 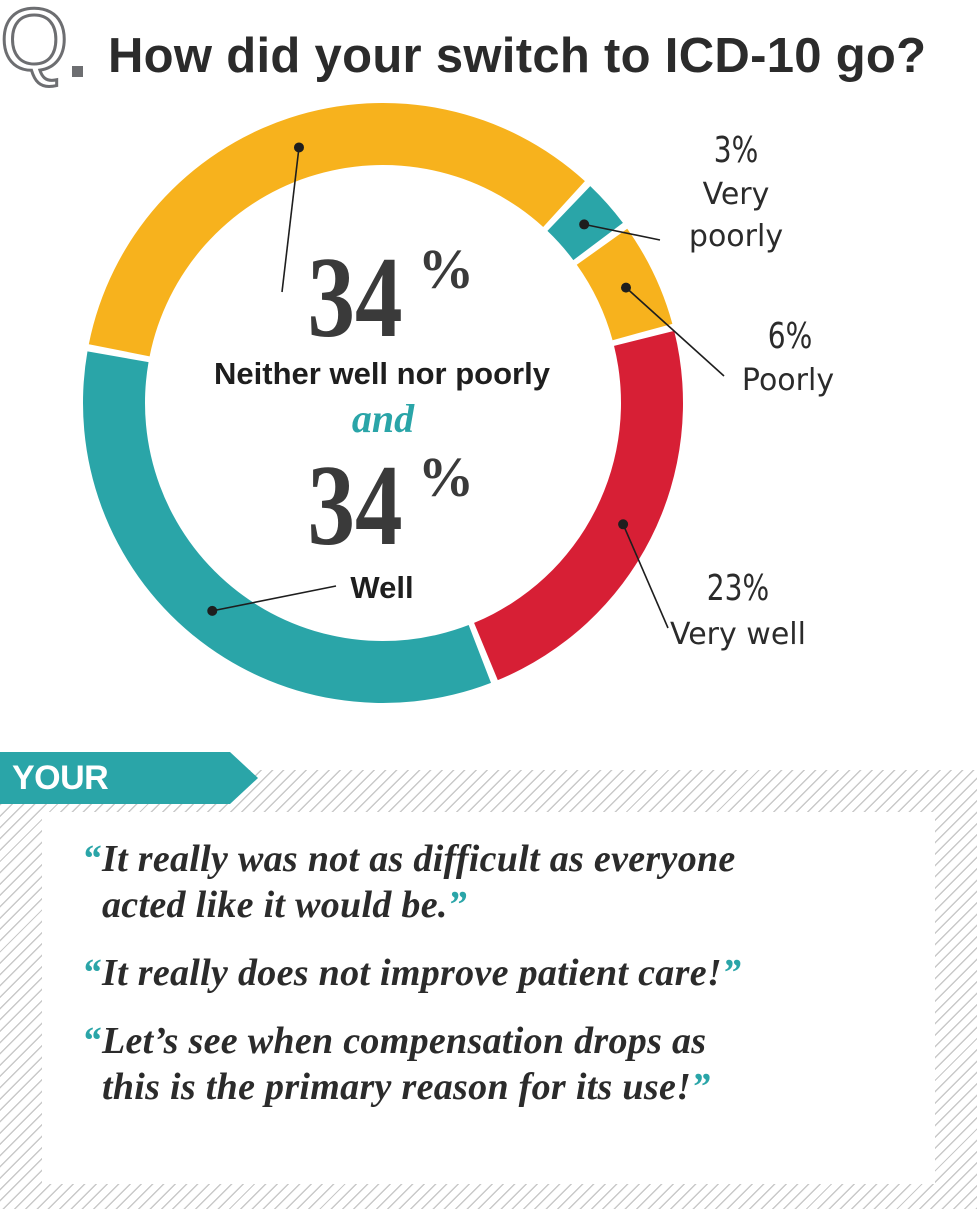 I want to click on center-top-percent-sign: %, so click(x=446, y=270).